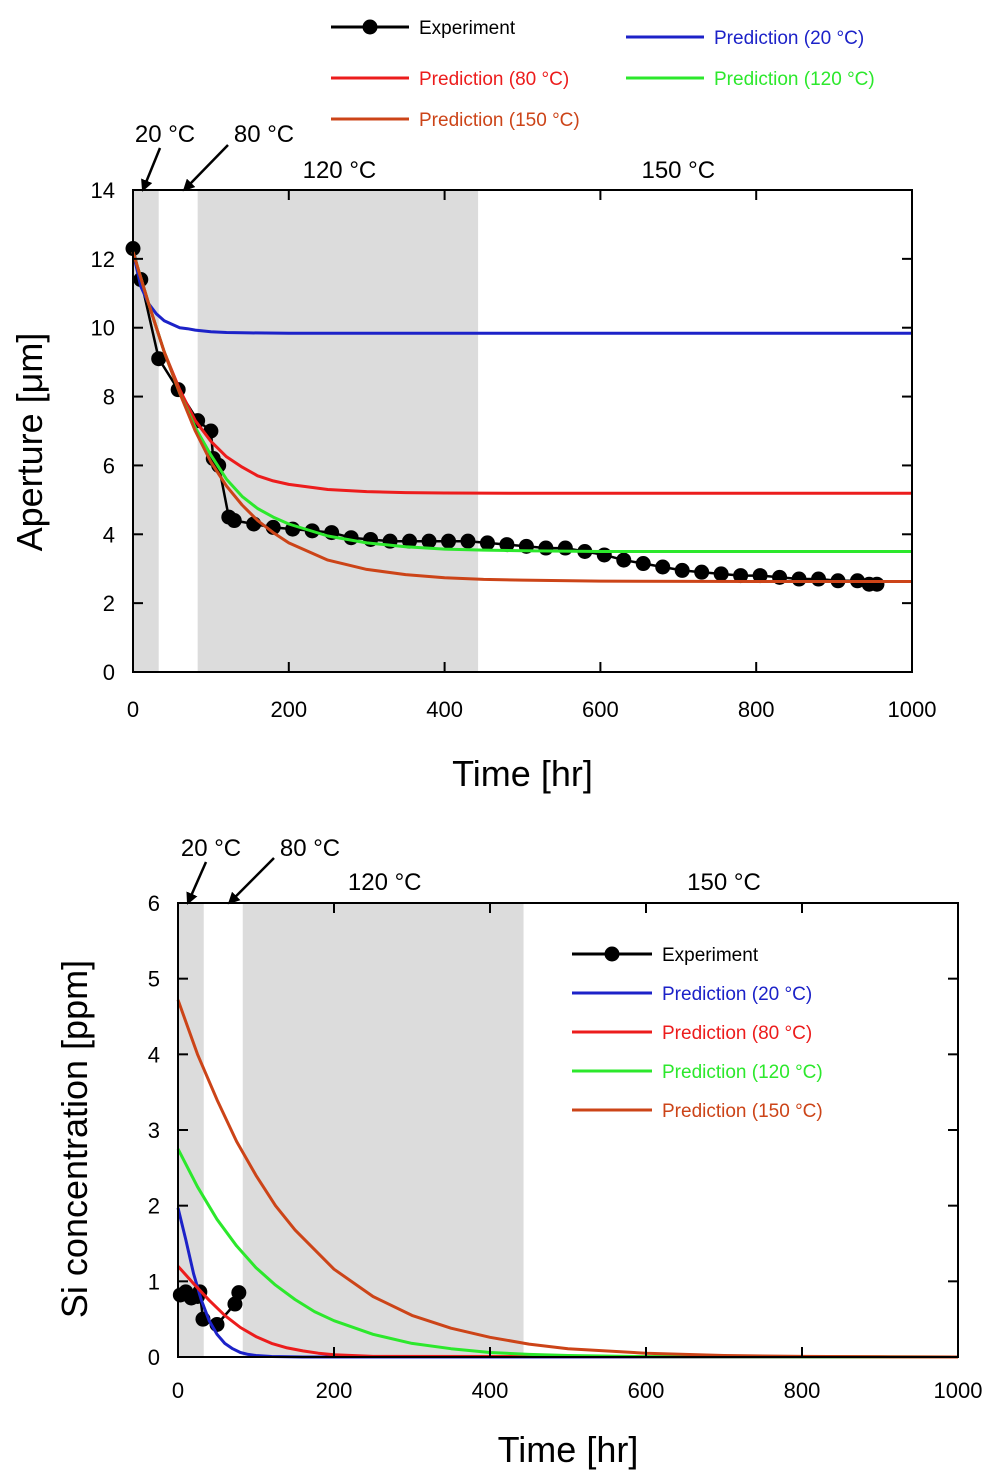 The height and width of the screenshot is (1473, 995). What do you see at coordinates (74, 1139) in the screenshot?
I see `y-axis-title: Si concentration [ppm]` at bounding box center [74, 1139].